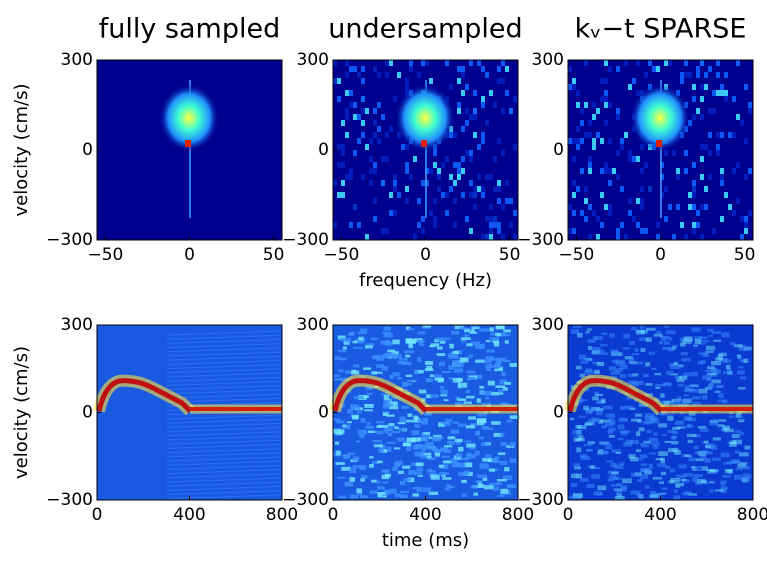  Describe the element at coordinates (518, 515) in the screenshot. I see `x-tick-label: 800` at that location.